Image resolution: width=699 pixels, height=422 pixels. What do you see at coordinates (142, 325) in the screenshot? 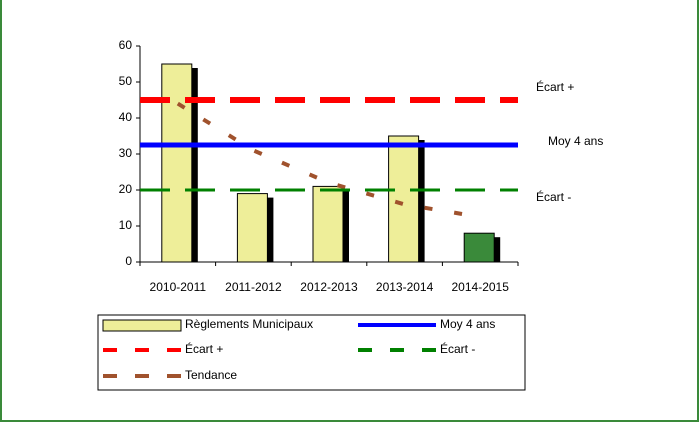
I see `legend-swatch` at bounding box center [142, 325].